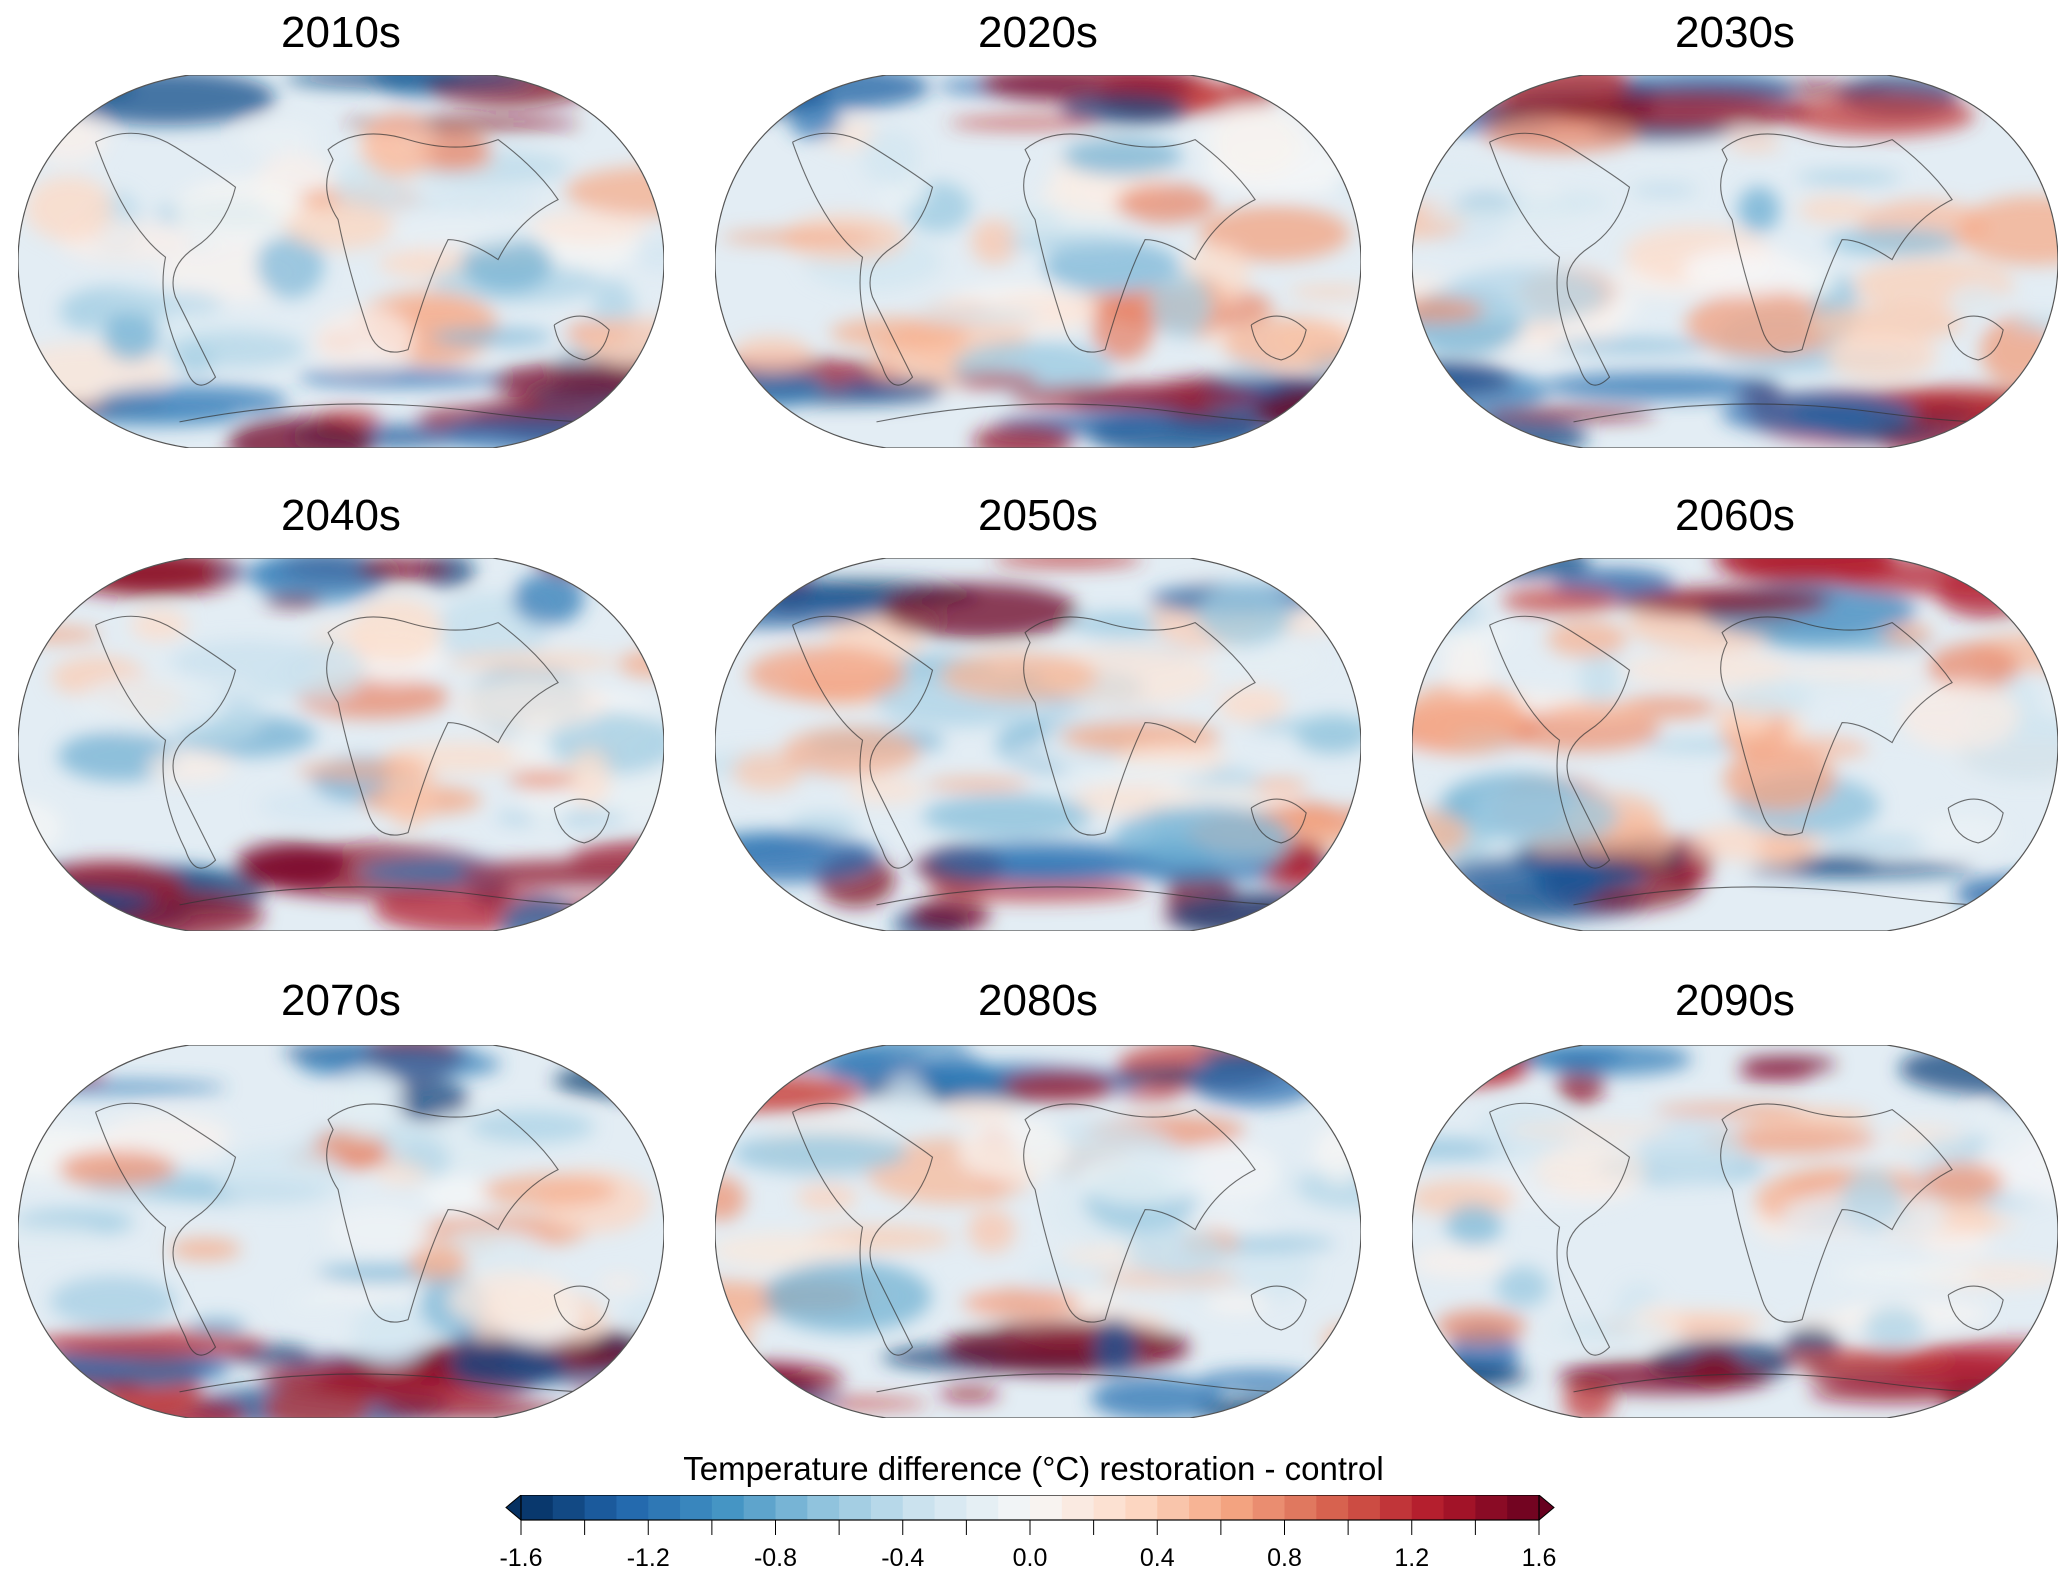 The height and width of the screenshot is (1575, 2067). What do you see at coordinates (513, 1508) in the screenshot?
I see `colorbar-extend-min` at bounding box center [513, 1508].